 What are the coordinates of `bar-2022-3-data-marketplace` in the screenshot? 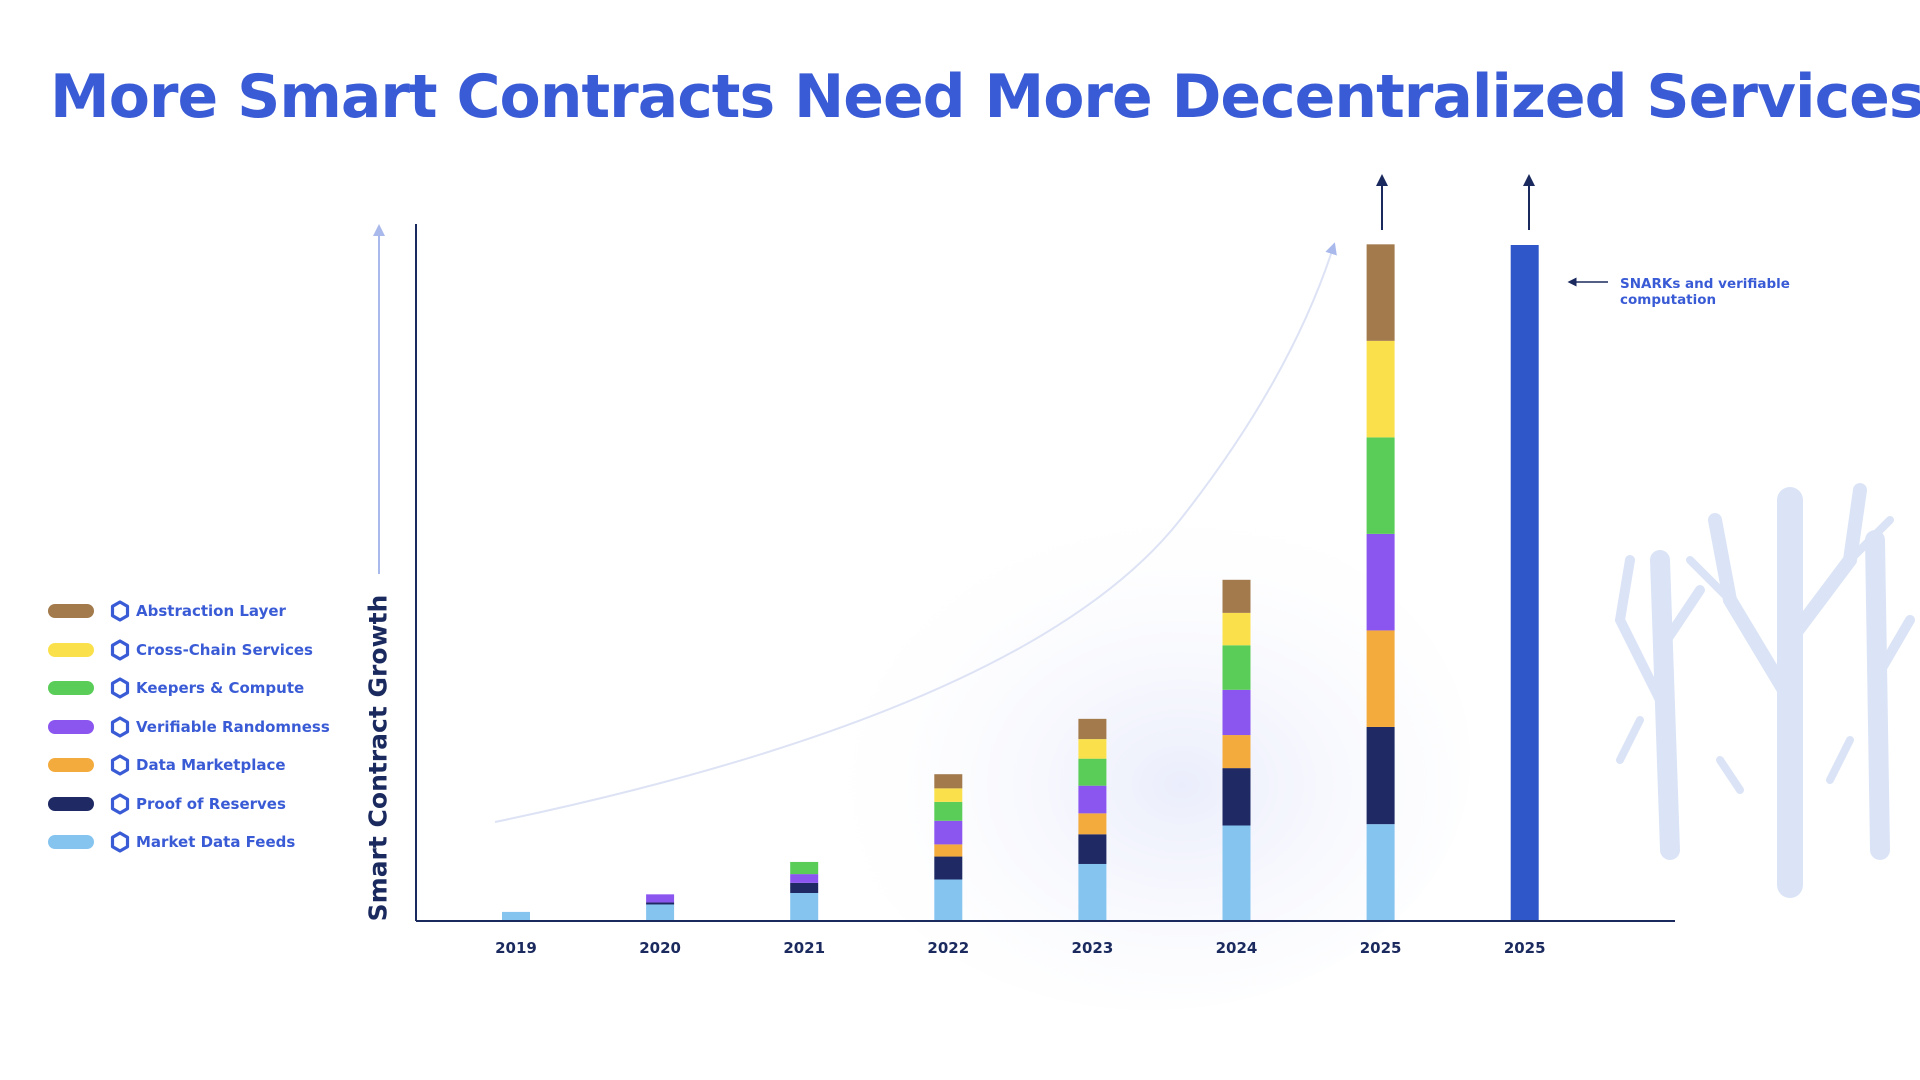 It's located at (948, 850).